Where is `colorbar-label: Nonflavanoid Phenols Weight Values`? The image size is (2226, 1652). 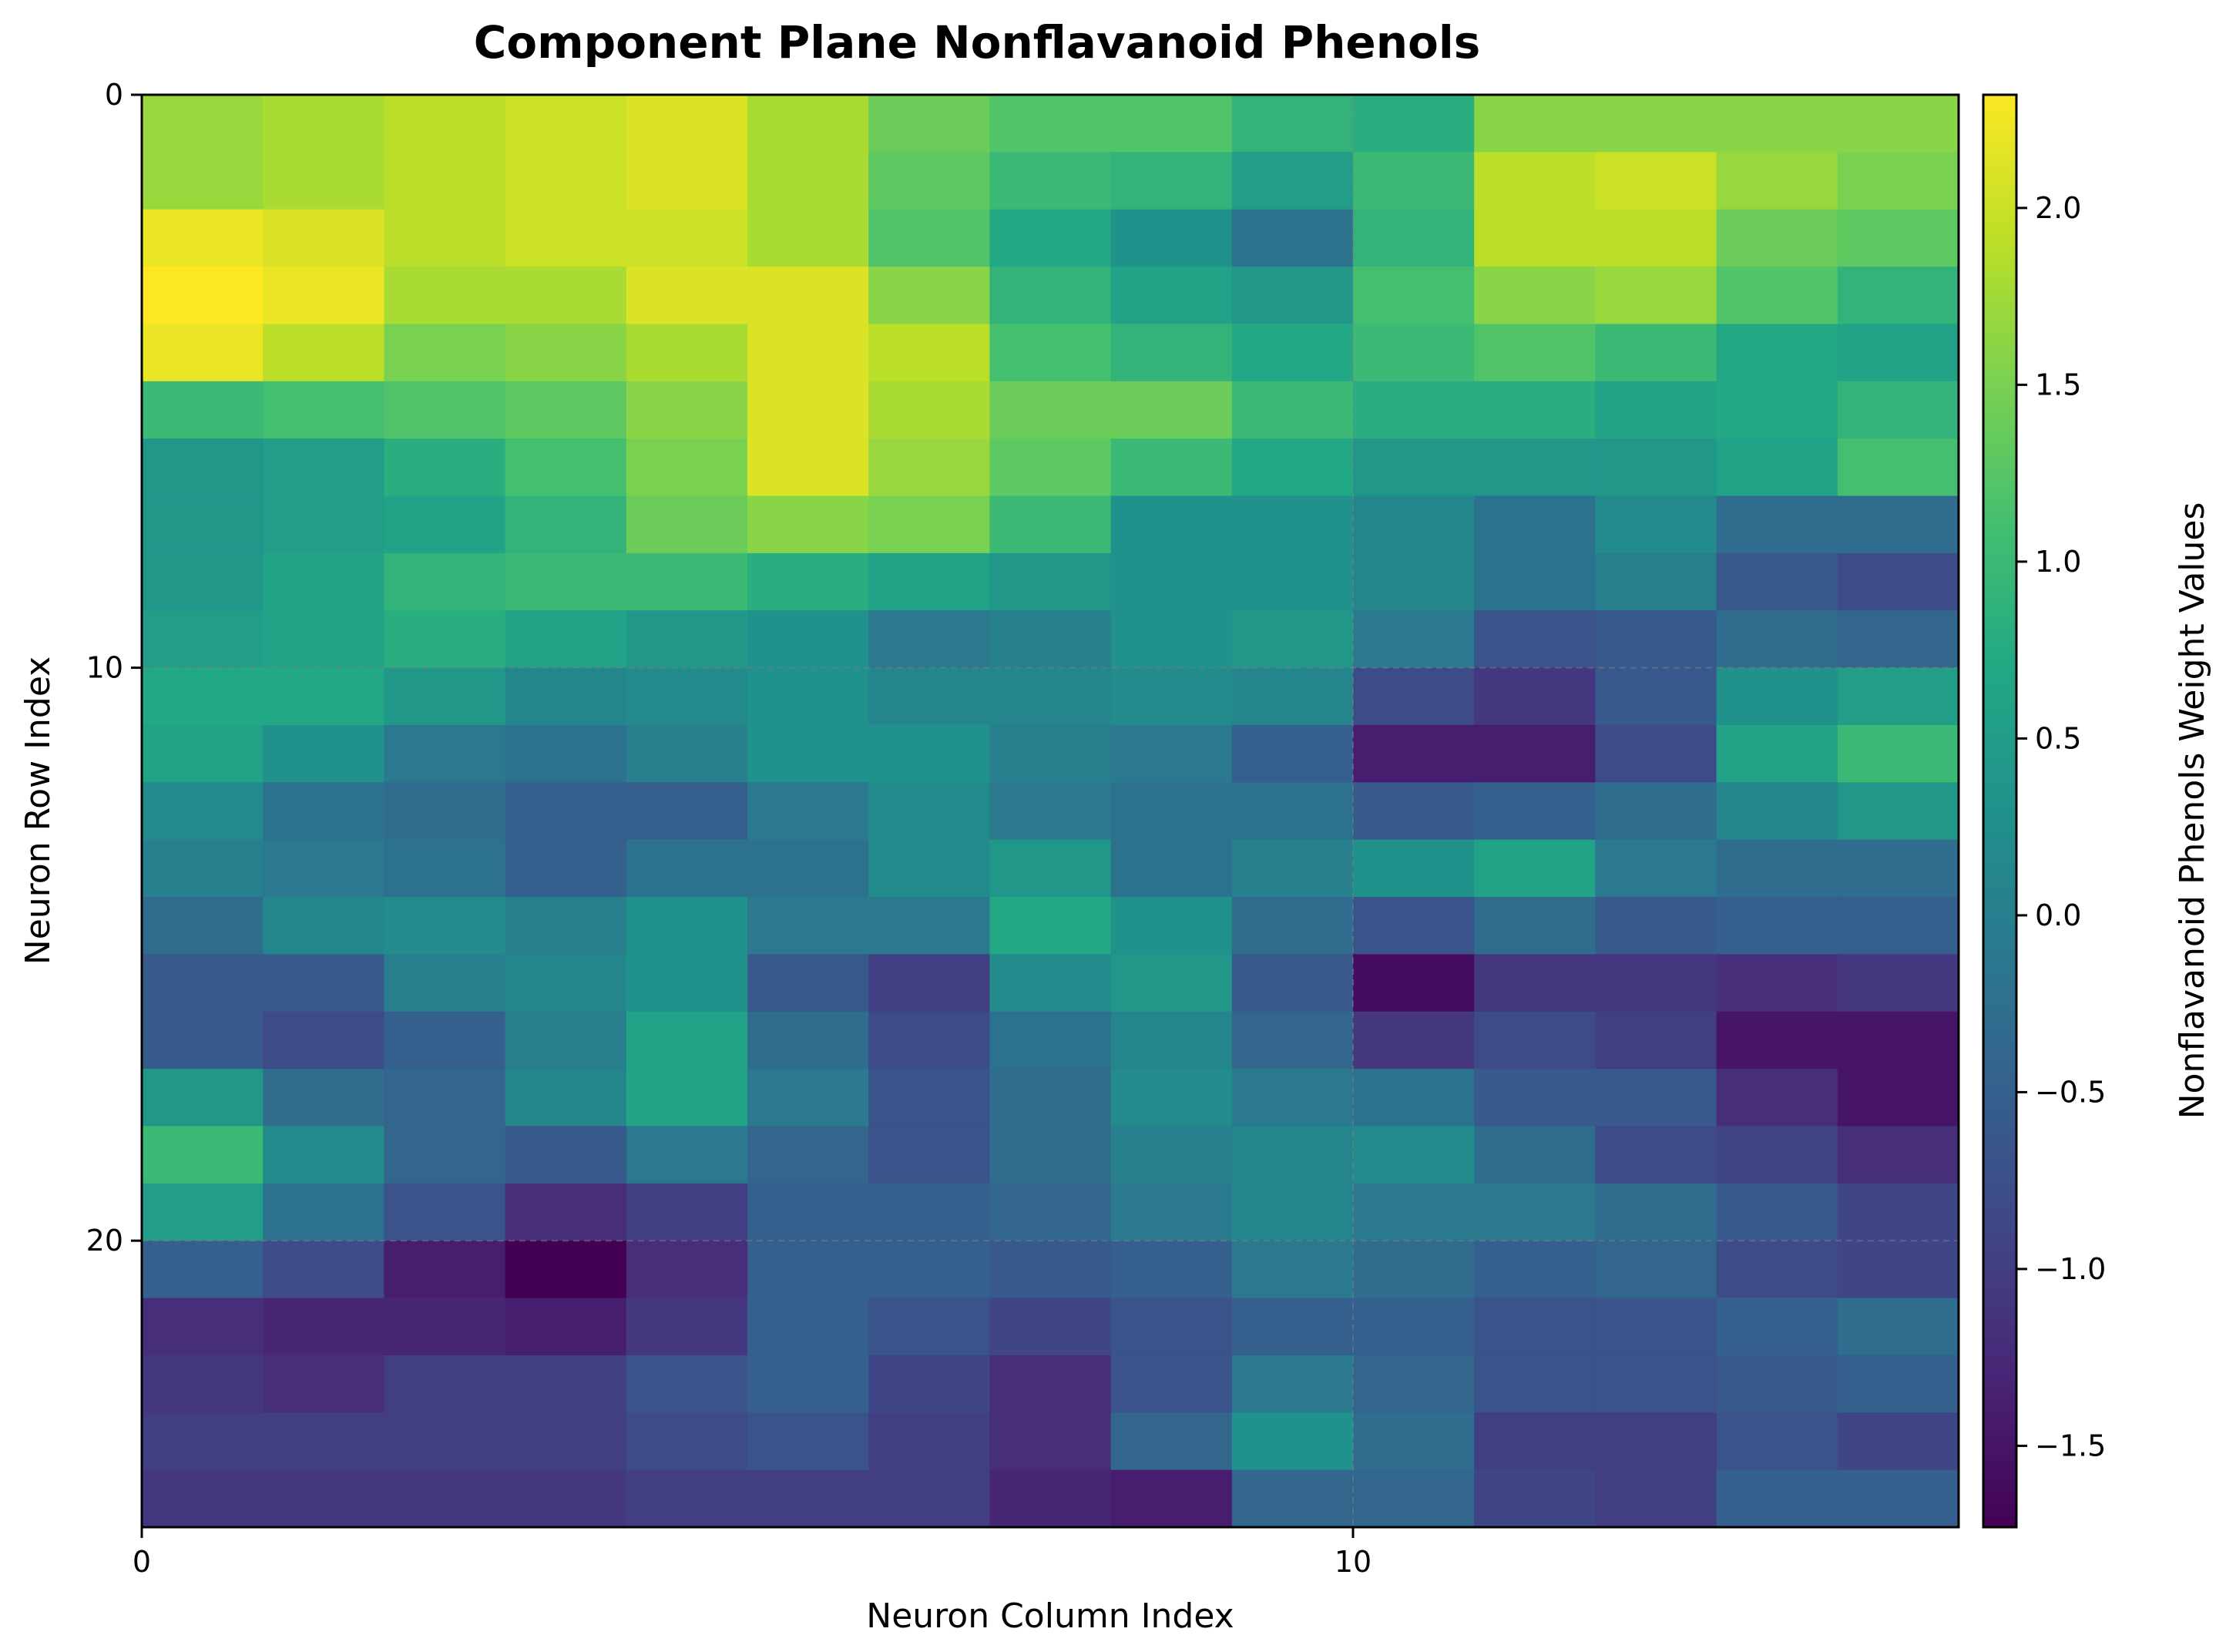
colorbar-label: Nonflavanoid Phenols Weight Values is located at coordinates (2192, 811).